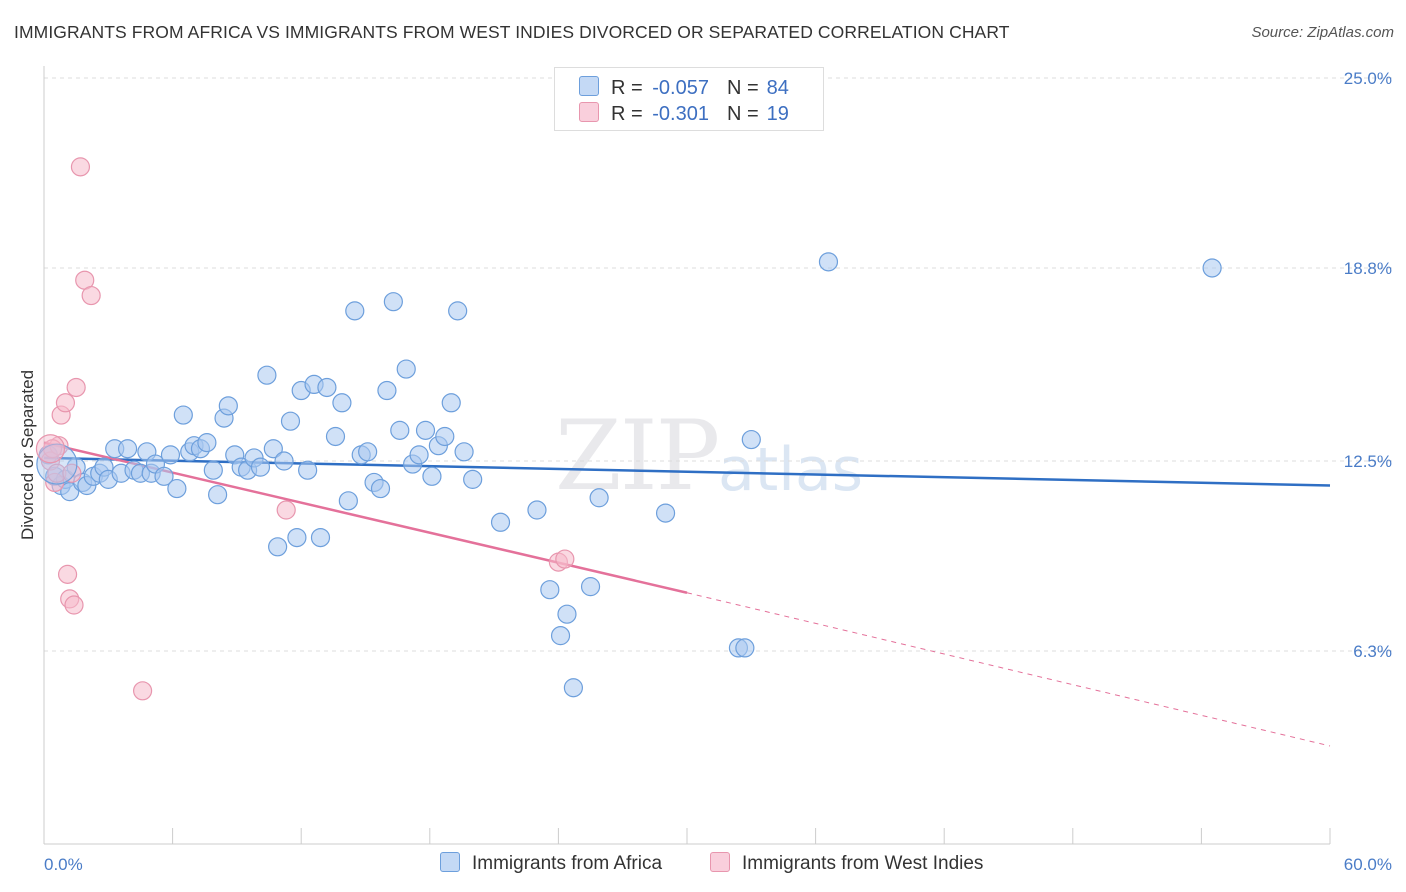 The height and width of the screenshot is (892, 1406). What do you see at coordinates (1372, 651) in the screenshot?
I see `y-tick-label: 6.3%` at bounding box center [1372, 651].